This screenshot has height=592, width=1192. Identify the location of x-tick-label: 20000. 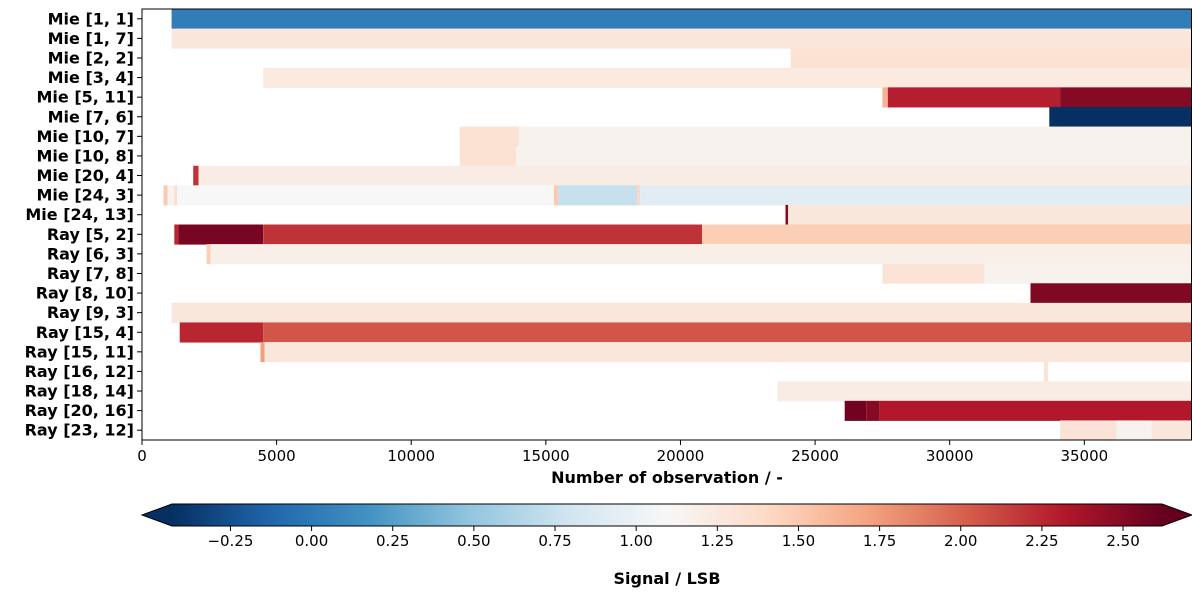
(681, 456).